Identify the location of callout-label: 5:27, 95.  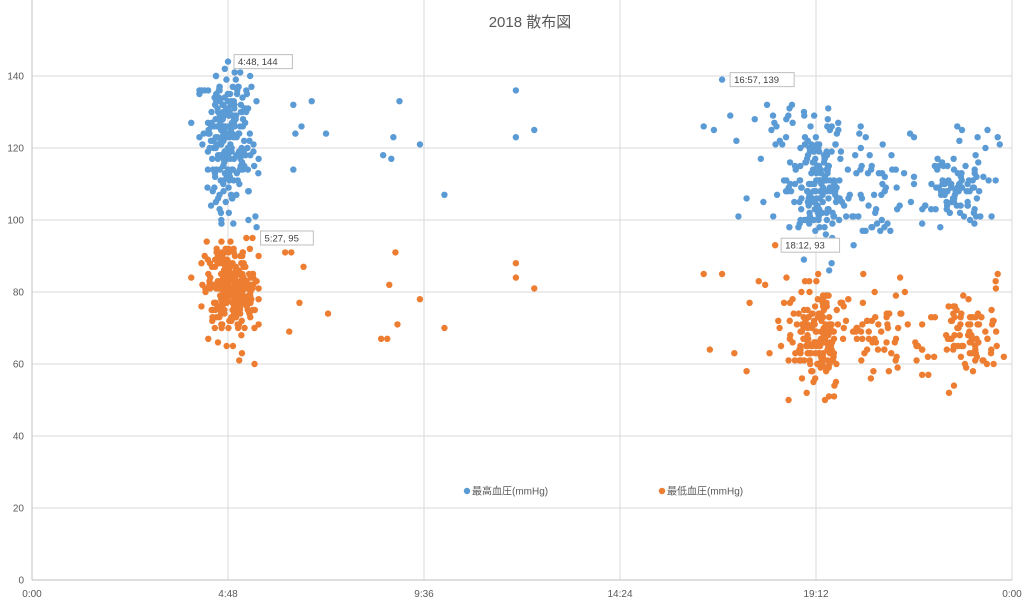
(282, 239).